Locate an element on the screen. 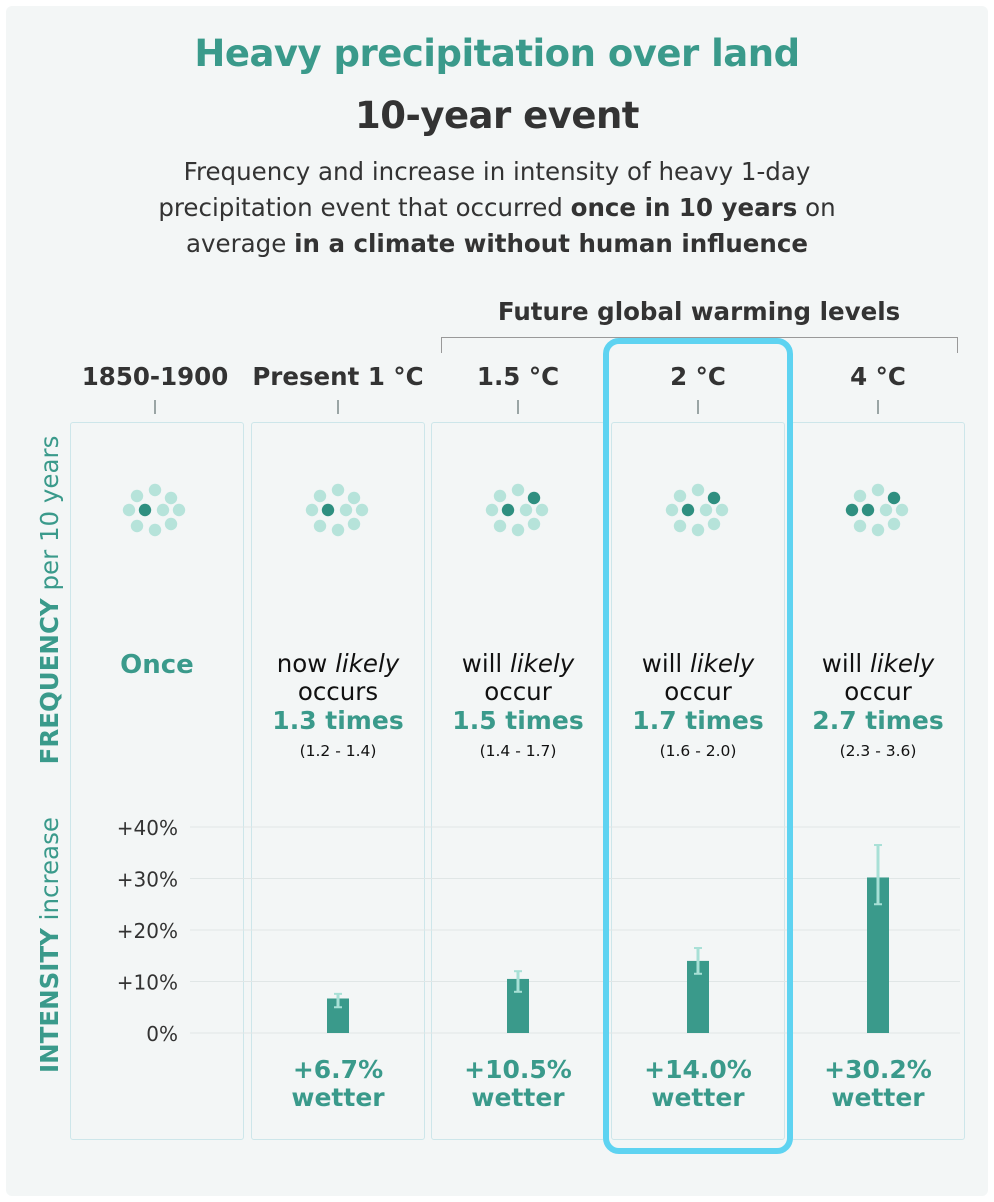  y-tick-label: 0% is located at coordinates (162, 1034).